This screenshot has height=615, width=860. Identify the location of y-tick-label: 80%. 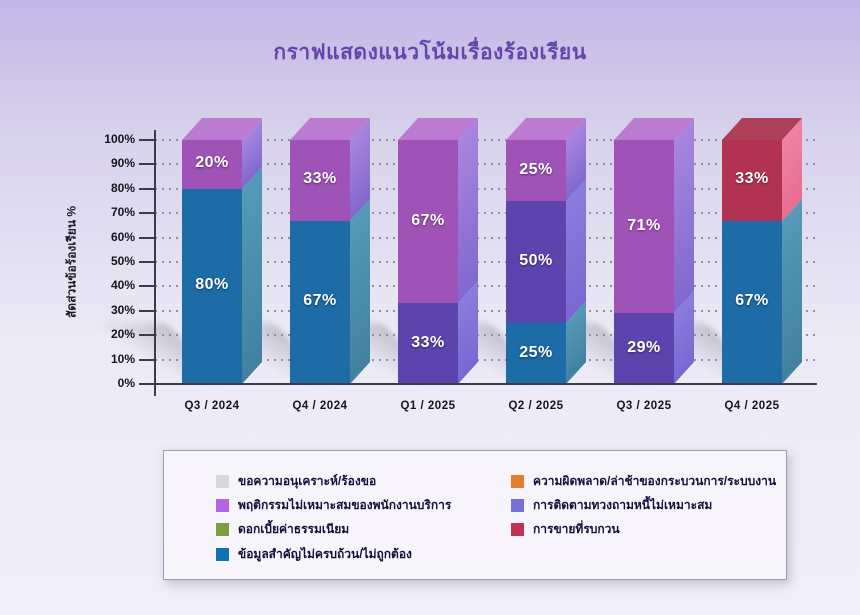
(122, 187).